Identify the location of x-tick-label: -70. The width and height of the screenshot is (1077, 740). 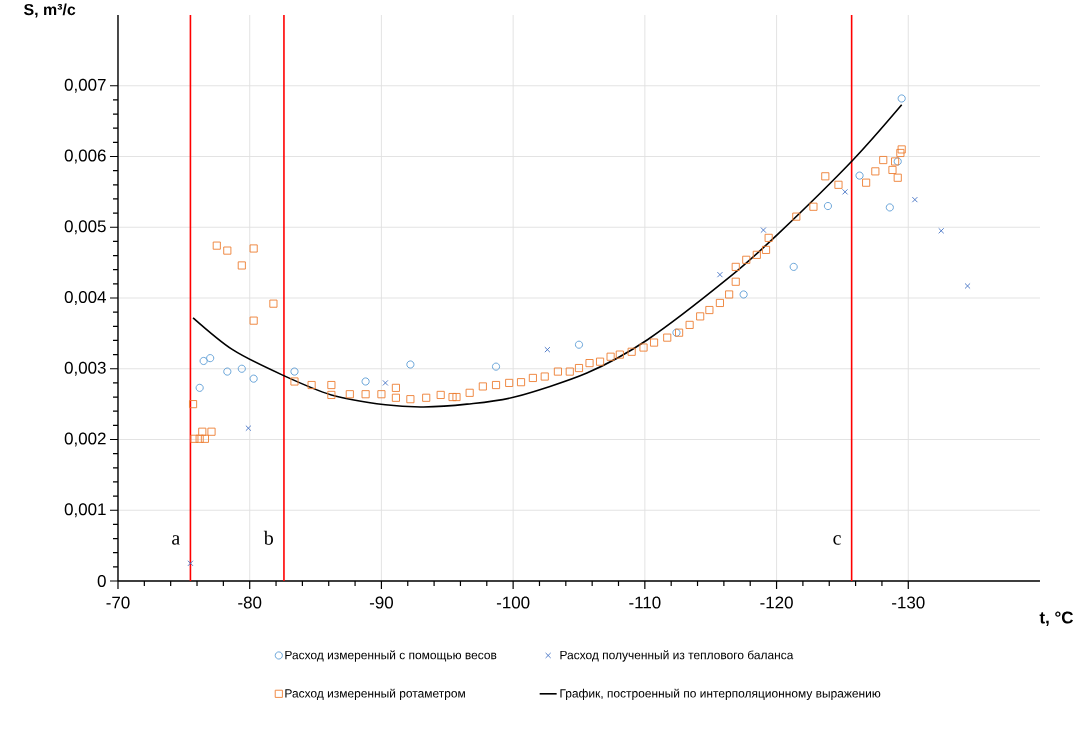
(118, 602).